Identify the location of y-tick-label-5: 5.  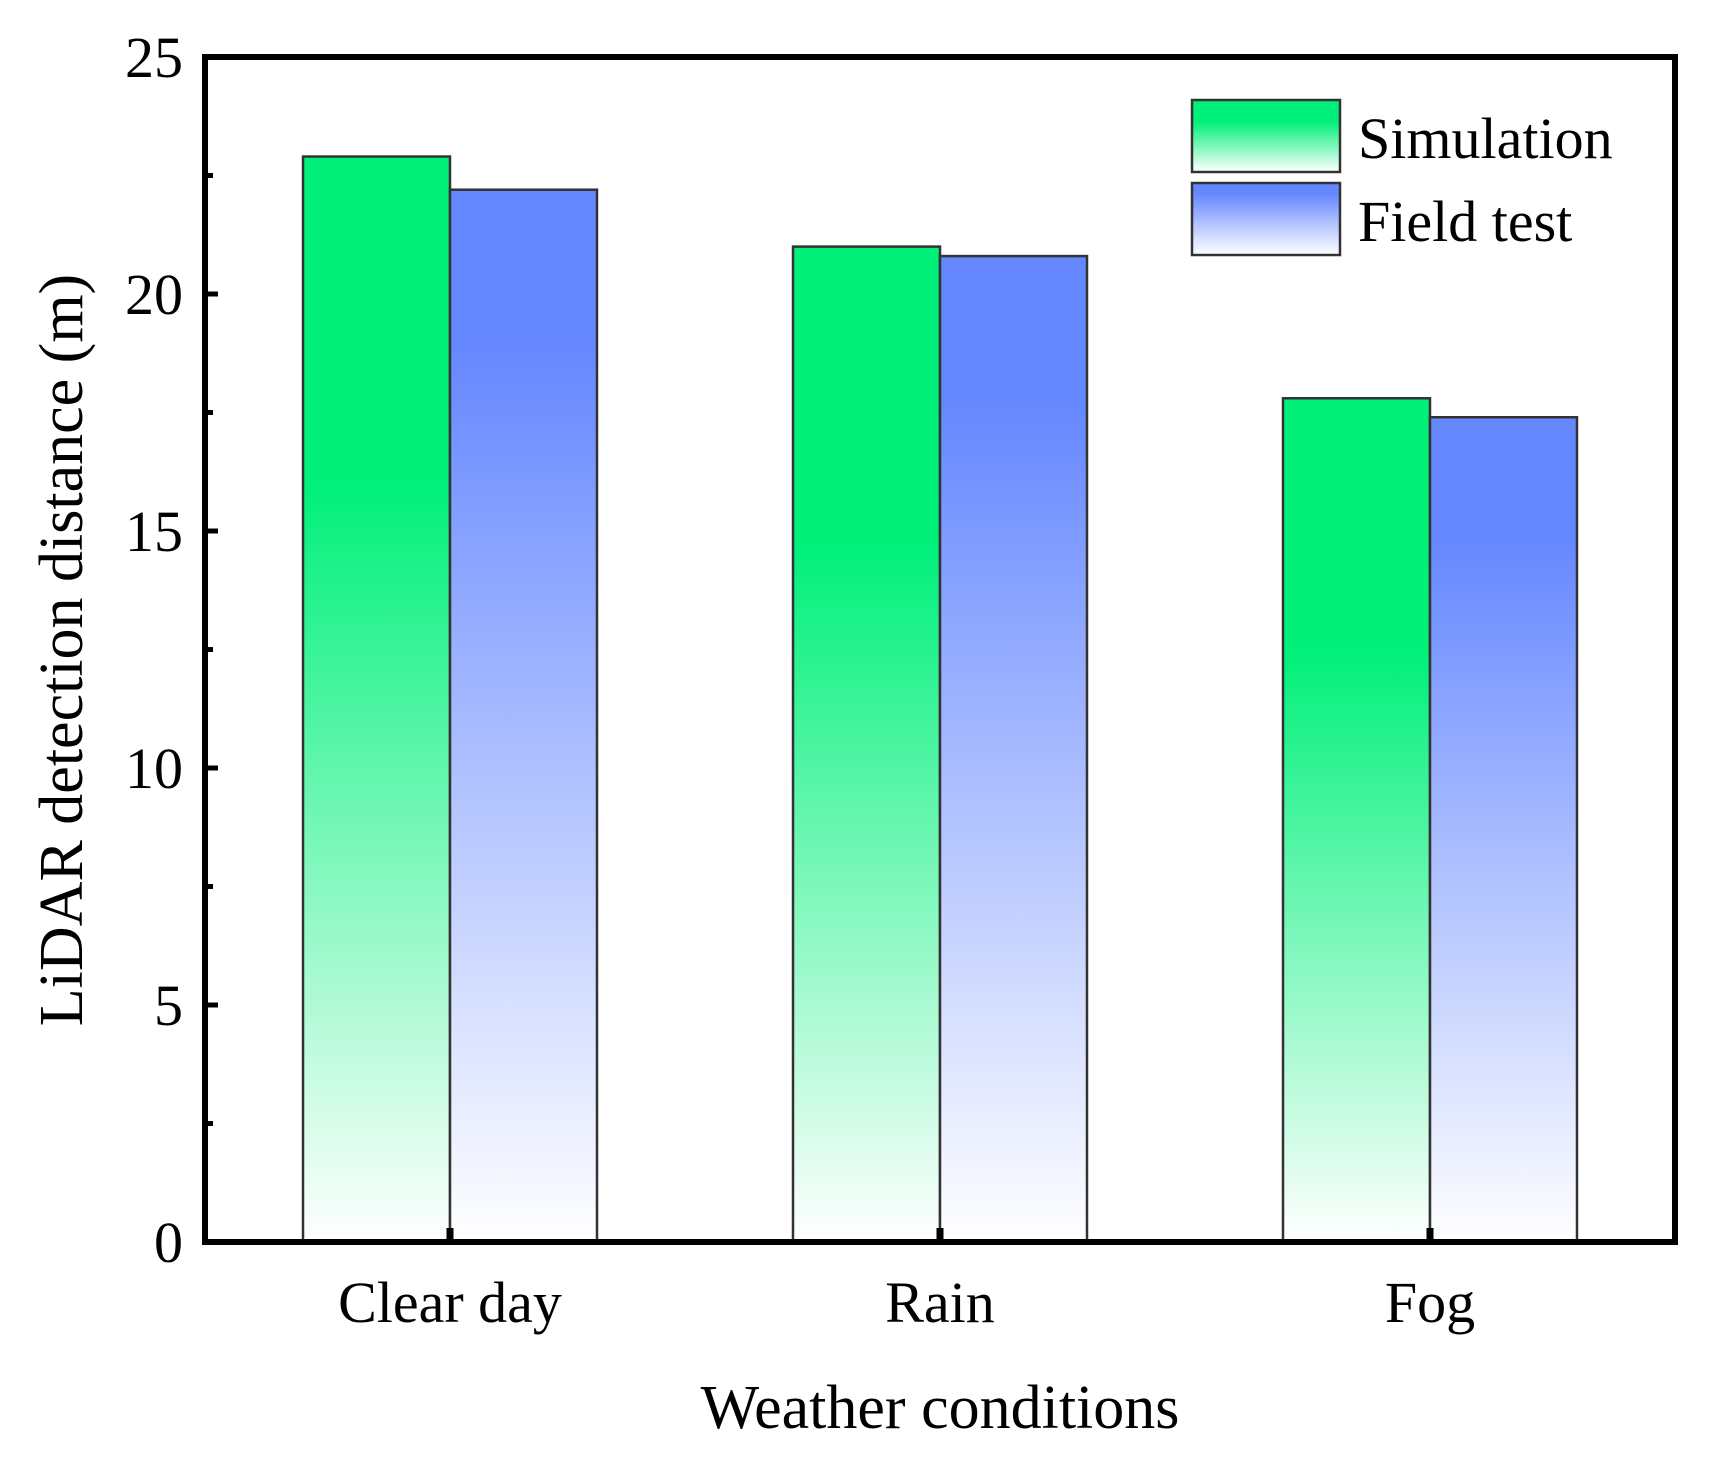
(168, 1005).